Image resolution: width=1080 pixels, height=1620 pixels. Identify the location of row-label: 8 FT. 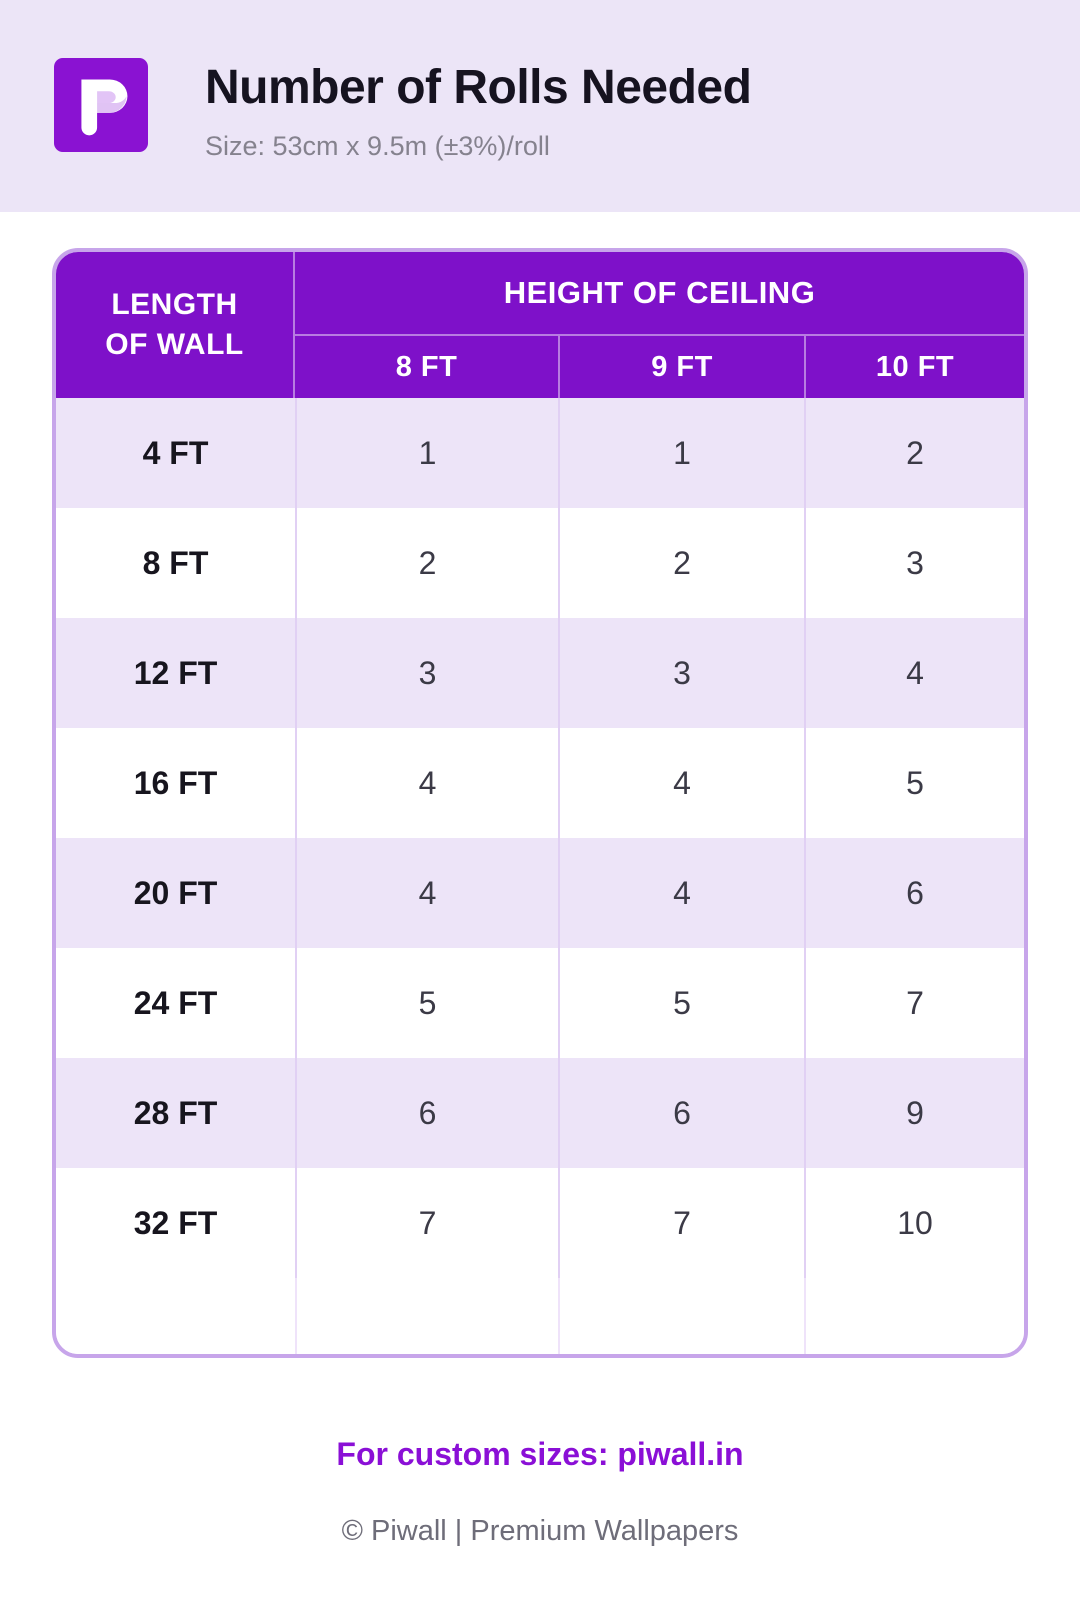
(175, 562).